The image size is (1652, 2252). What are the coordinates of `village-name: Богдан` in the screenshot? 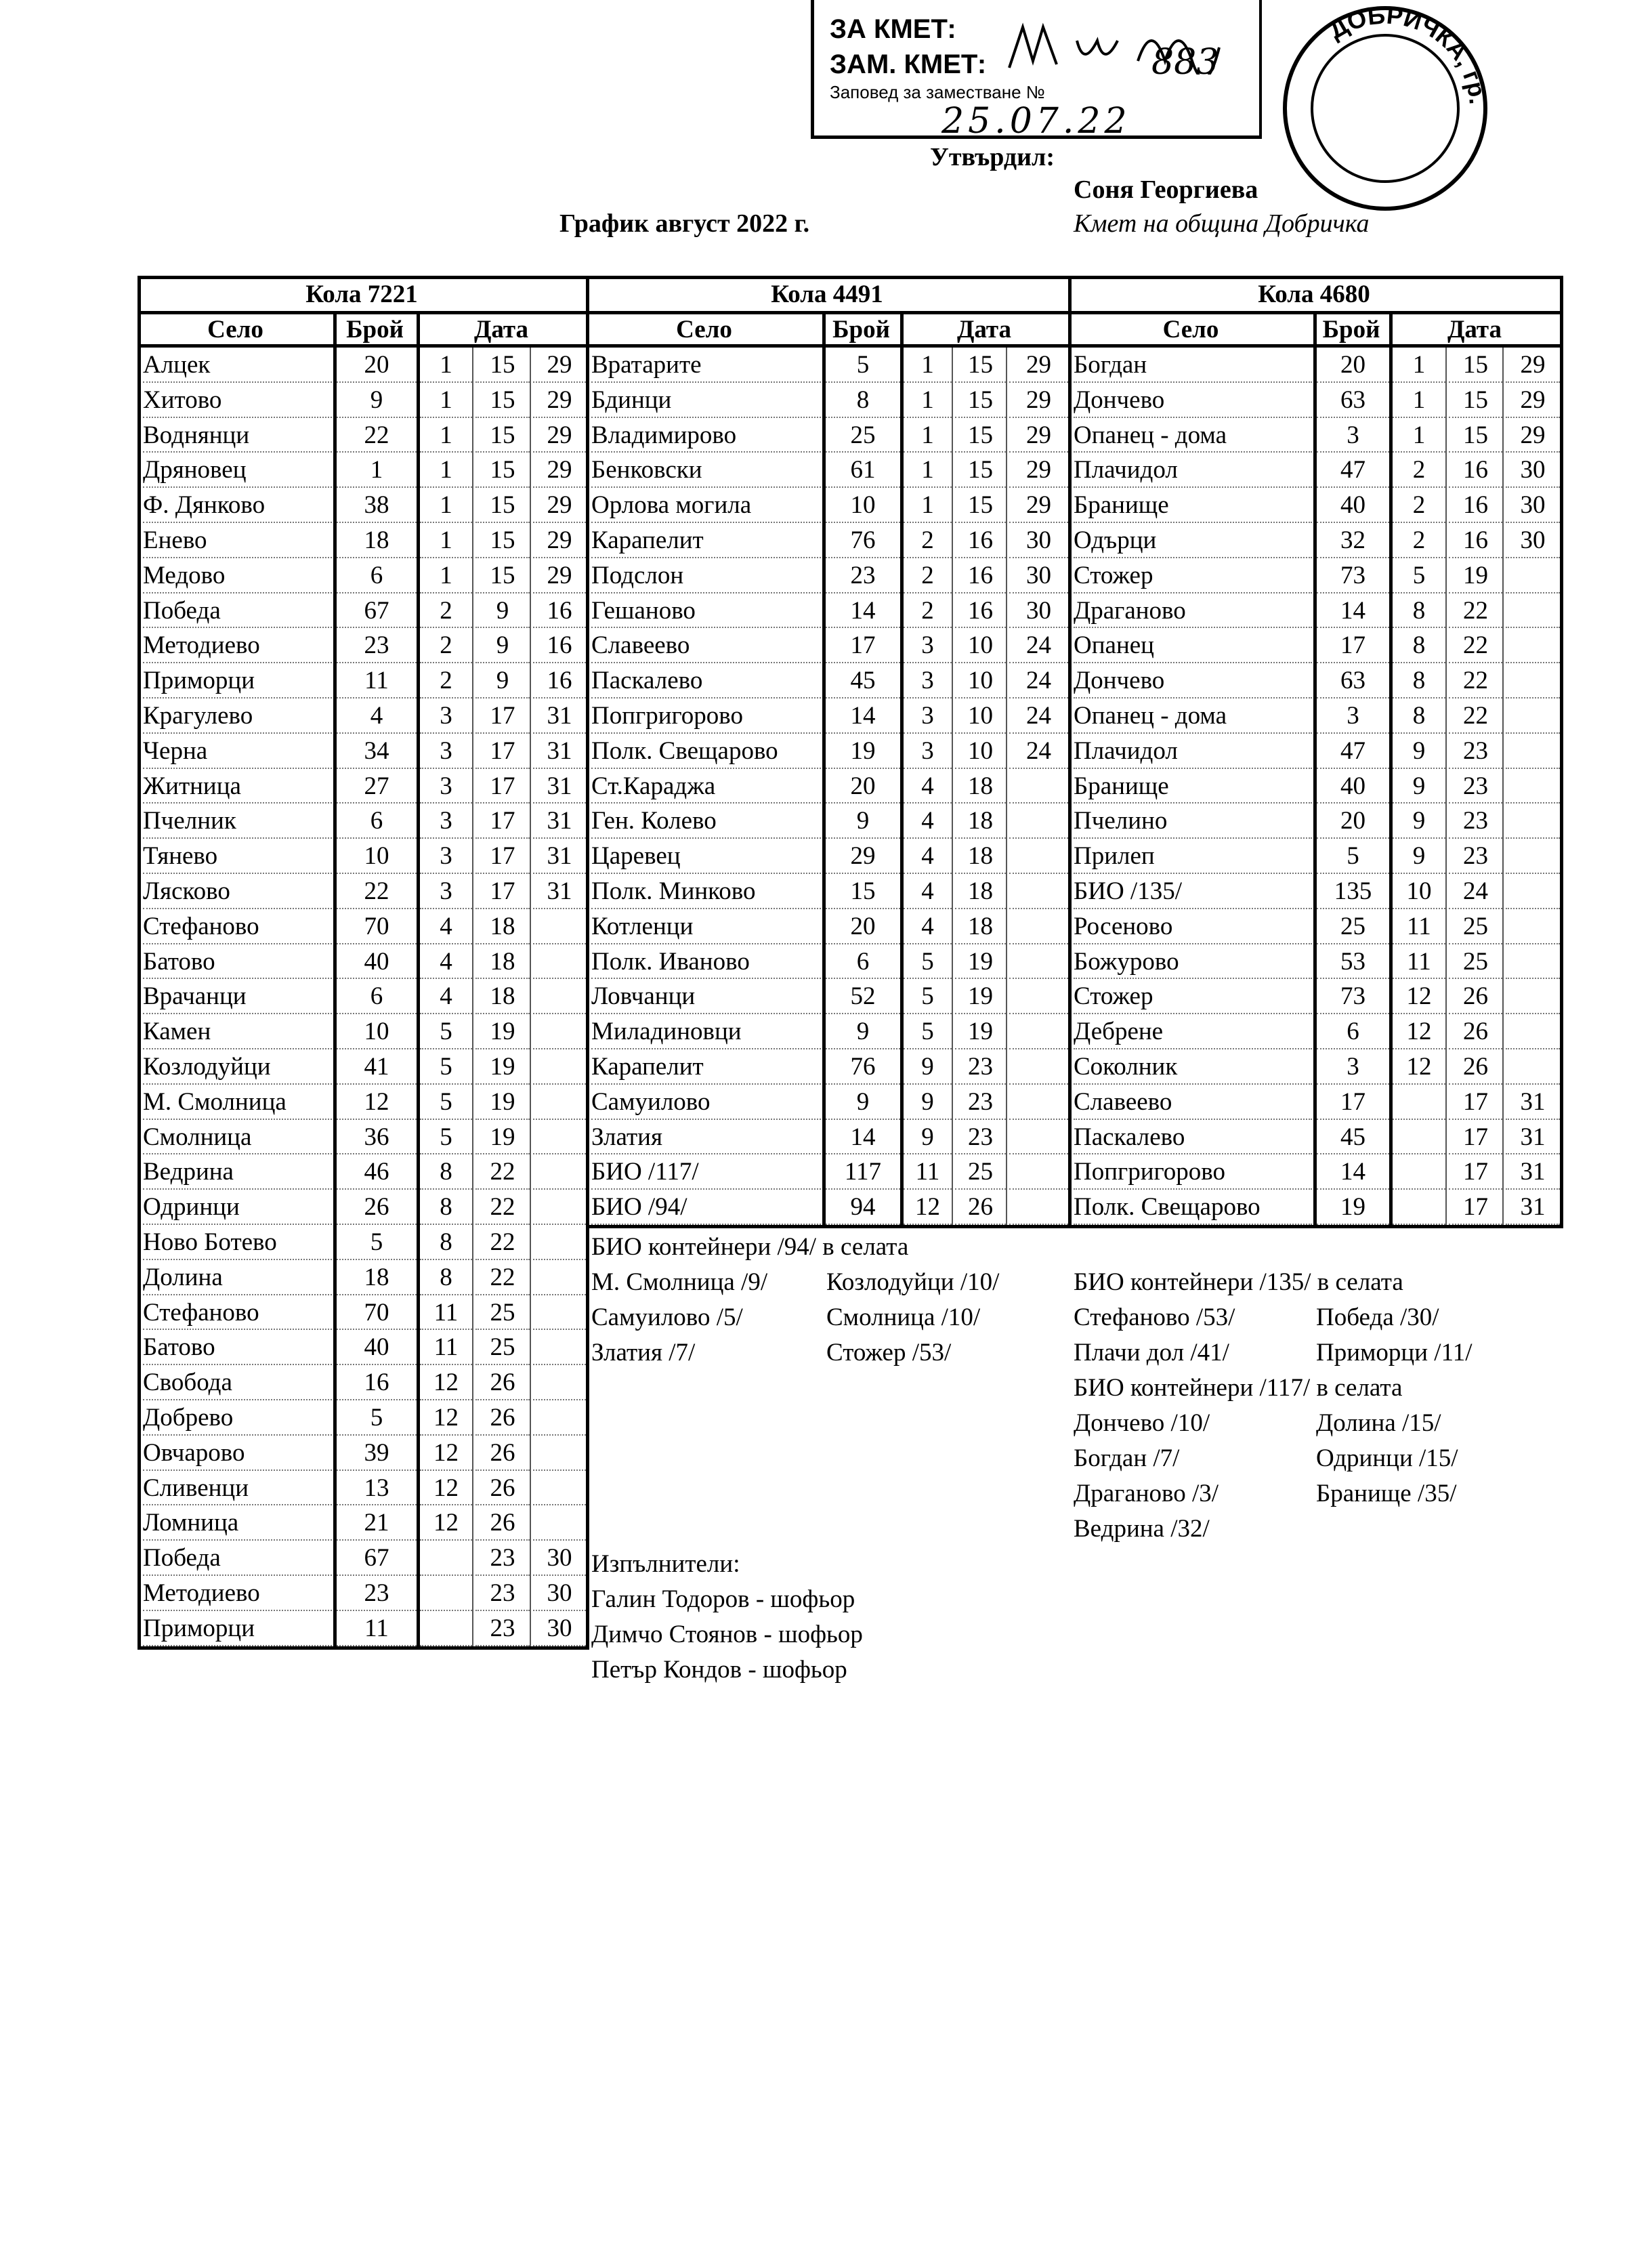 It's located at (1193, 365).